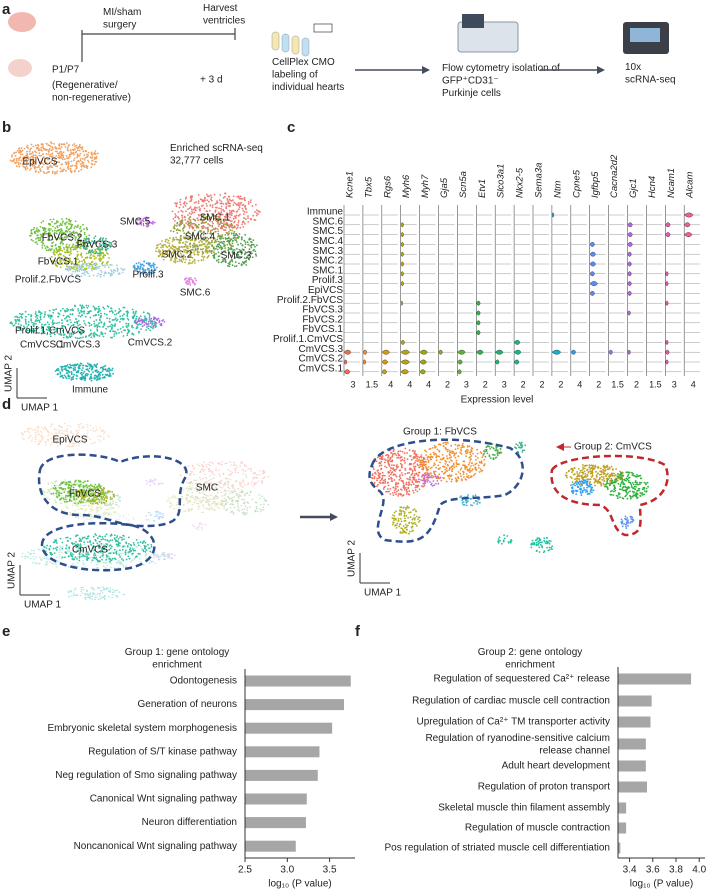 This screenshot has width=710, height=891. Describe the element at coordinates (463, 184) in the screenshot. I see `gene-label: Scn5a` at that location.